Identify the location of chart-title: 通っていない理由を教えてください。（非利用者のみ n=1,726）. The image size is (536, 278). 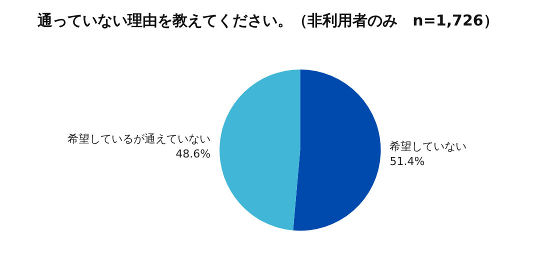
(267, 21).